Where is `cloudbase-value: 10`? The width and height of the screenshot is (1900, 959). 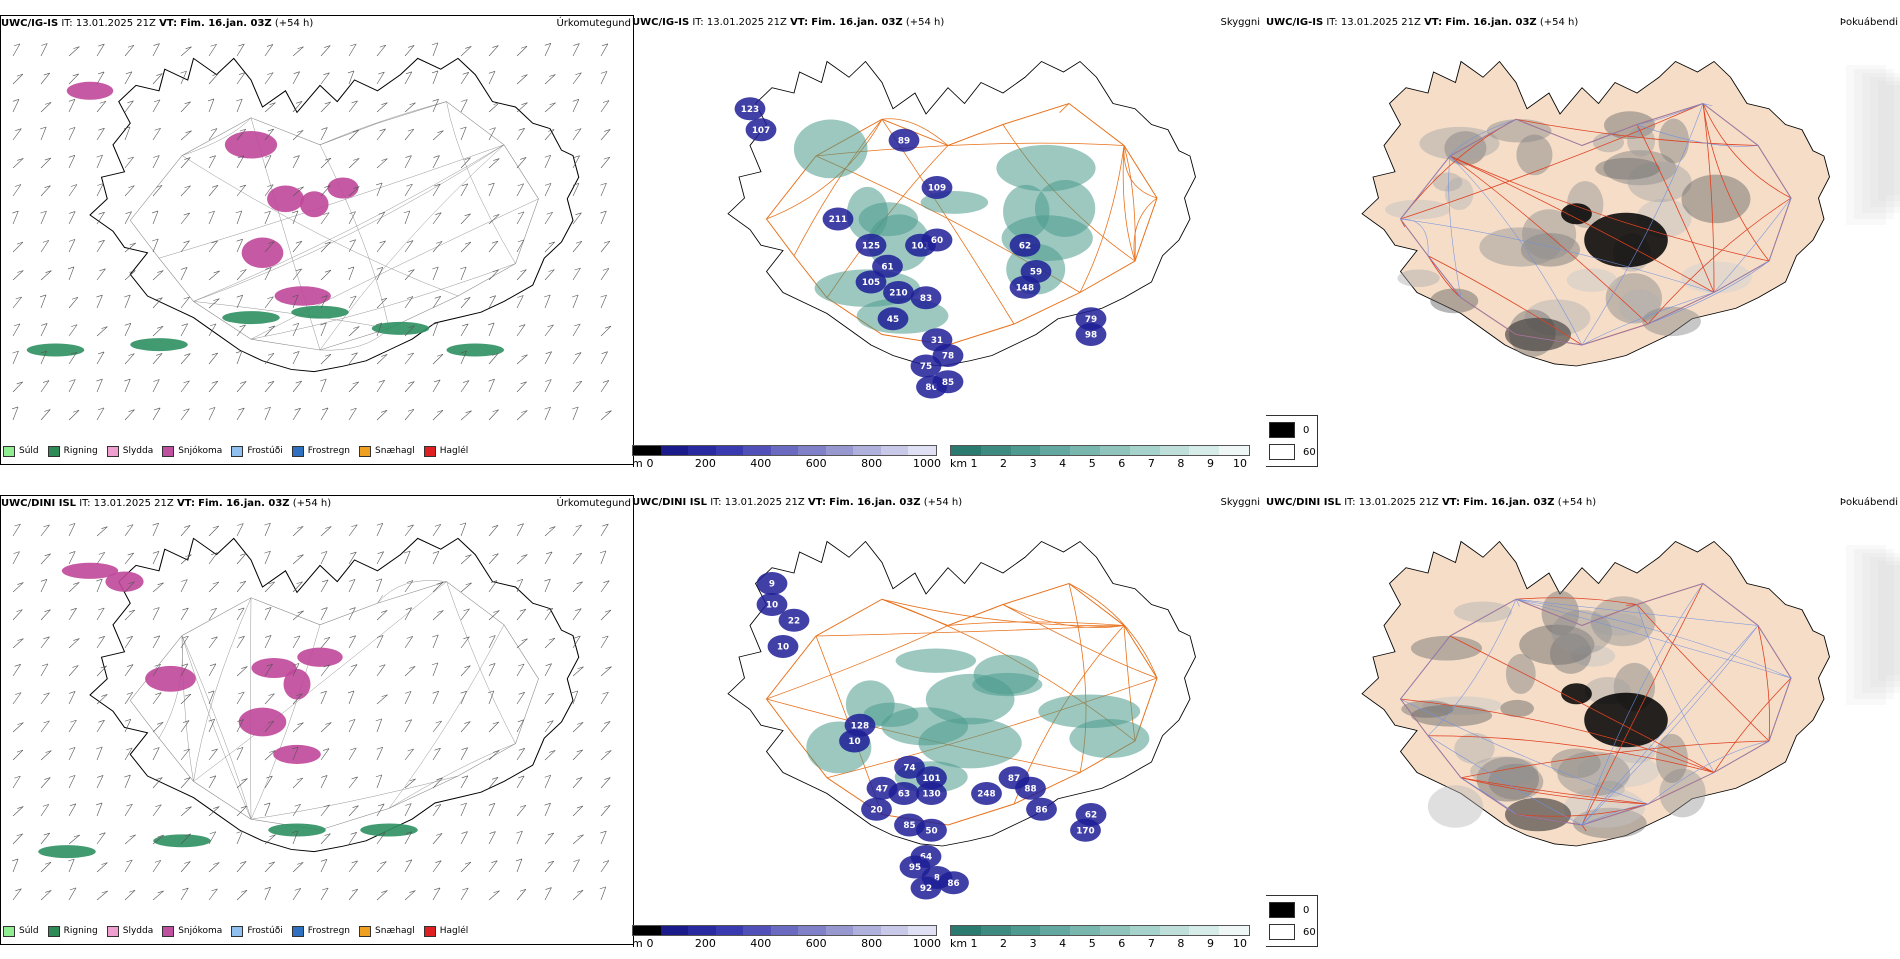
cloudbase-value: 10 is located at coordinates (854, 742).